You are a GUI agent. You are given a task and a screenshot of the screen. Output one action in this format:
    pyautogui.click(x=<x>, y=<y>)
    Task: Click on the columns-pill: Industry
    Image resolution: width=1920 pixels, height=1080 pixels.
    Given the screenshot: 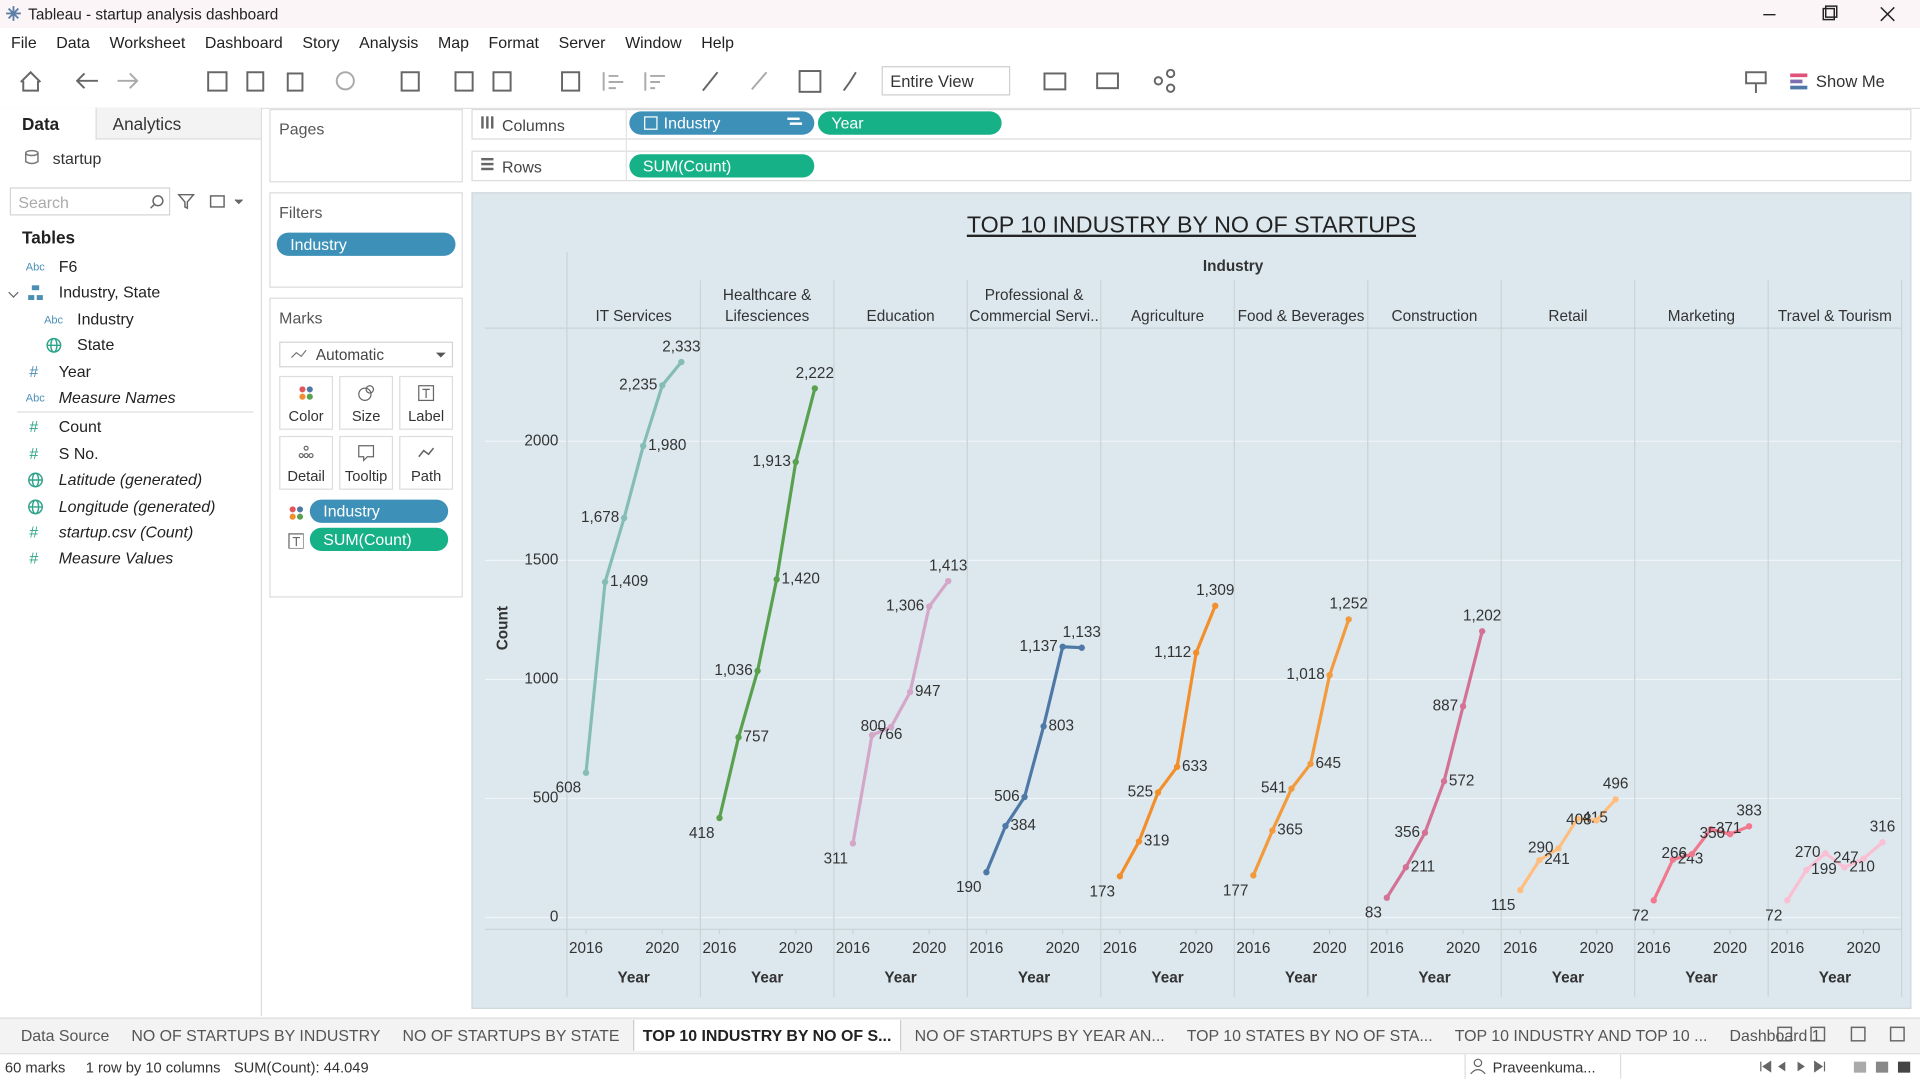 What is the action you would take?
    pyautogui.click(x=722, y=123)
    